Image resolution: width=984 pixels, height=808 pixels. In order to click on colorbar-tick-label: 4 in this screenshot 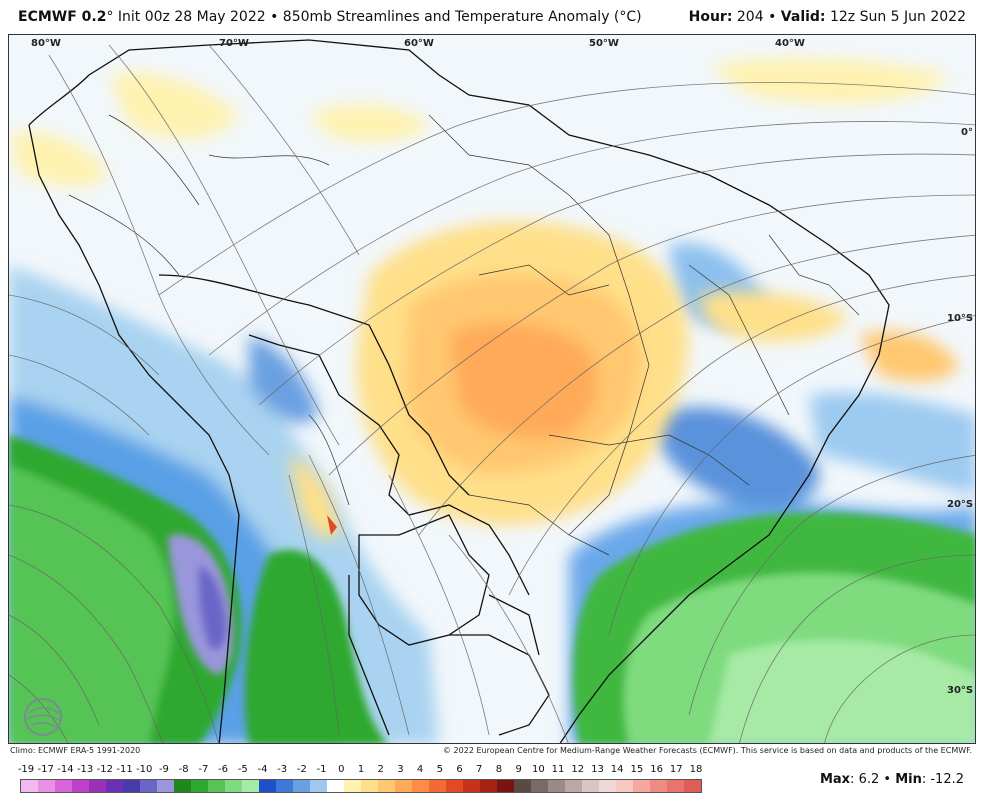, I will do `click(420, 769)`.